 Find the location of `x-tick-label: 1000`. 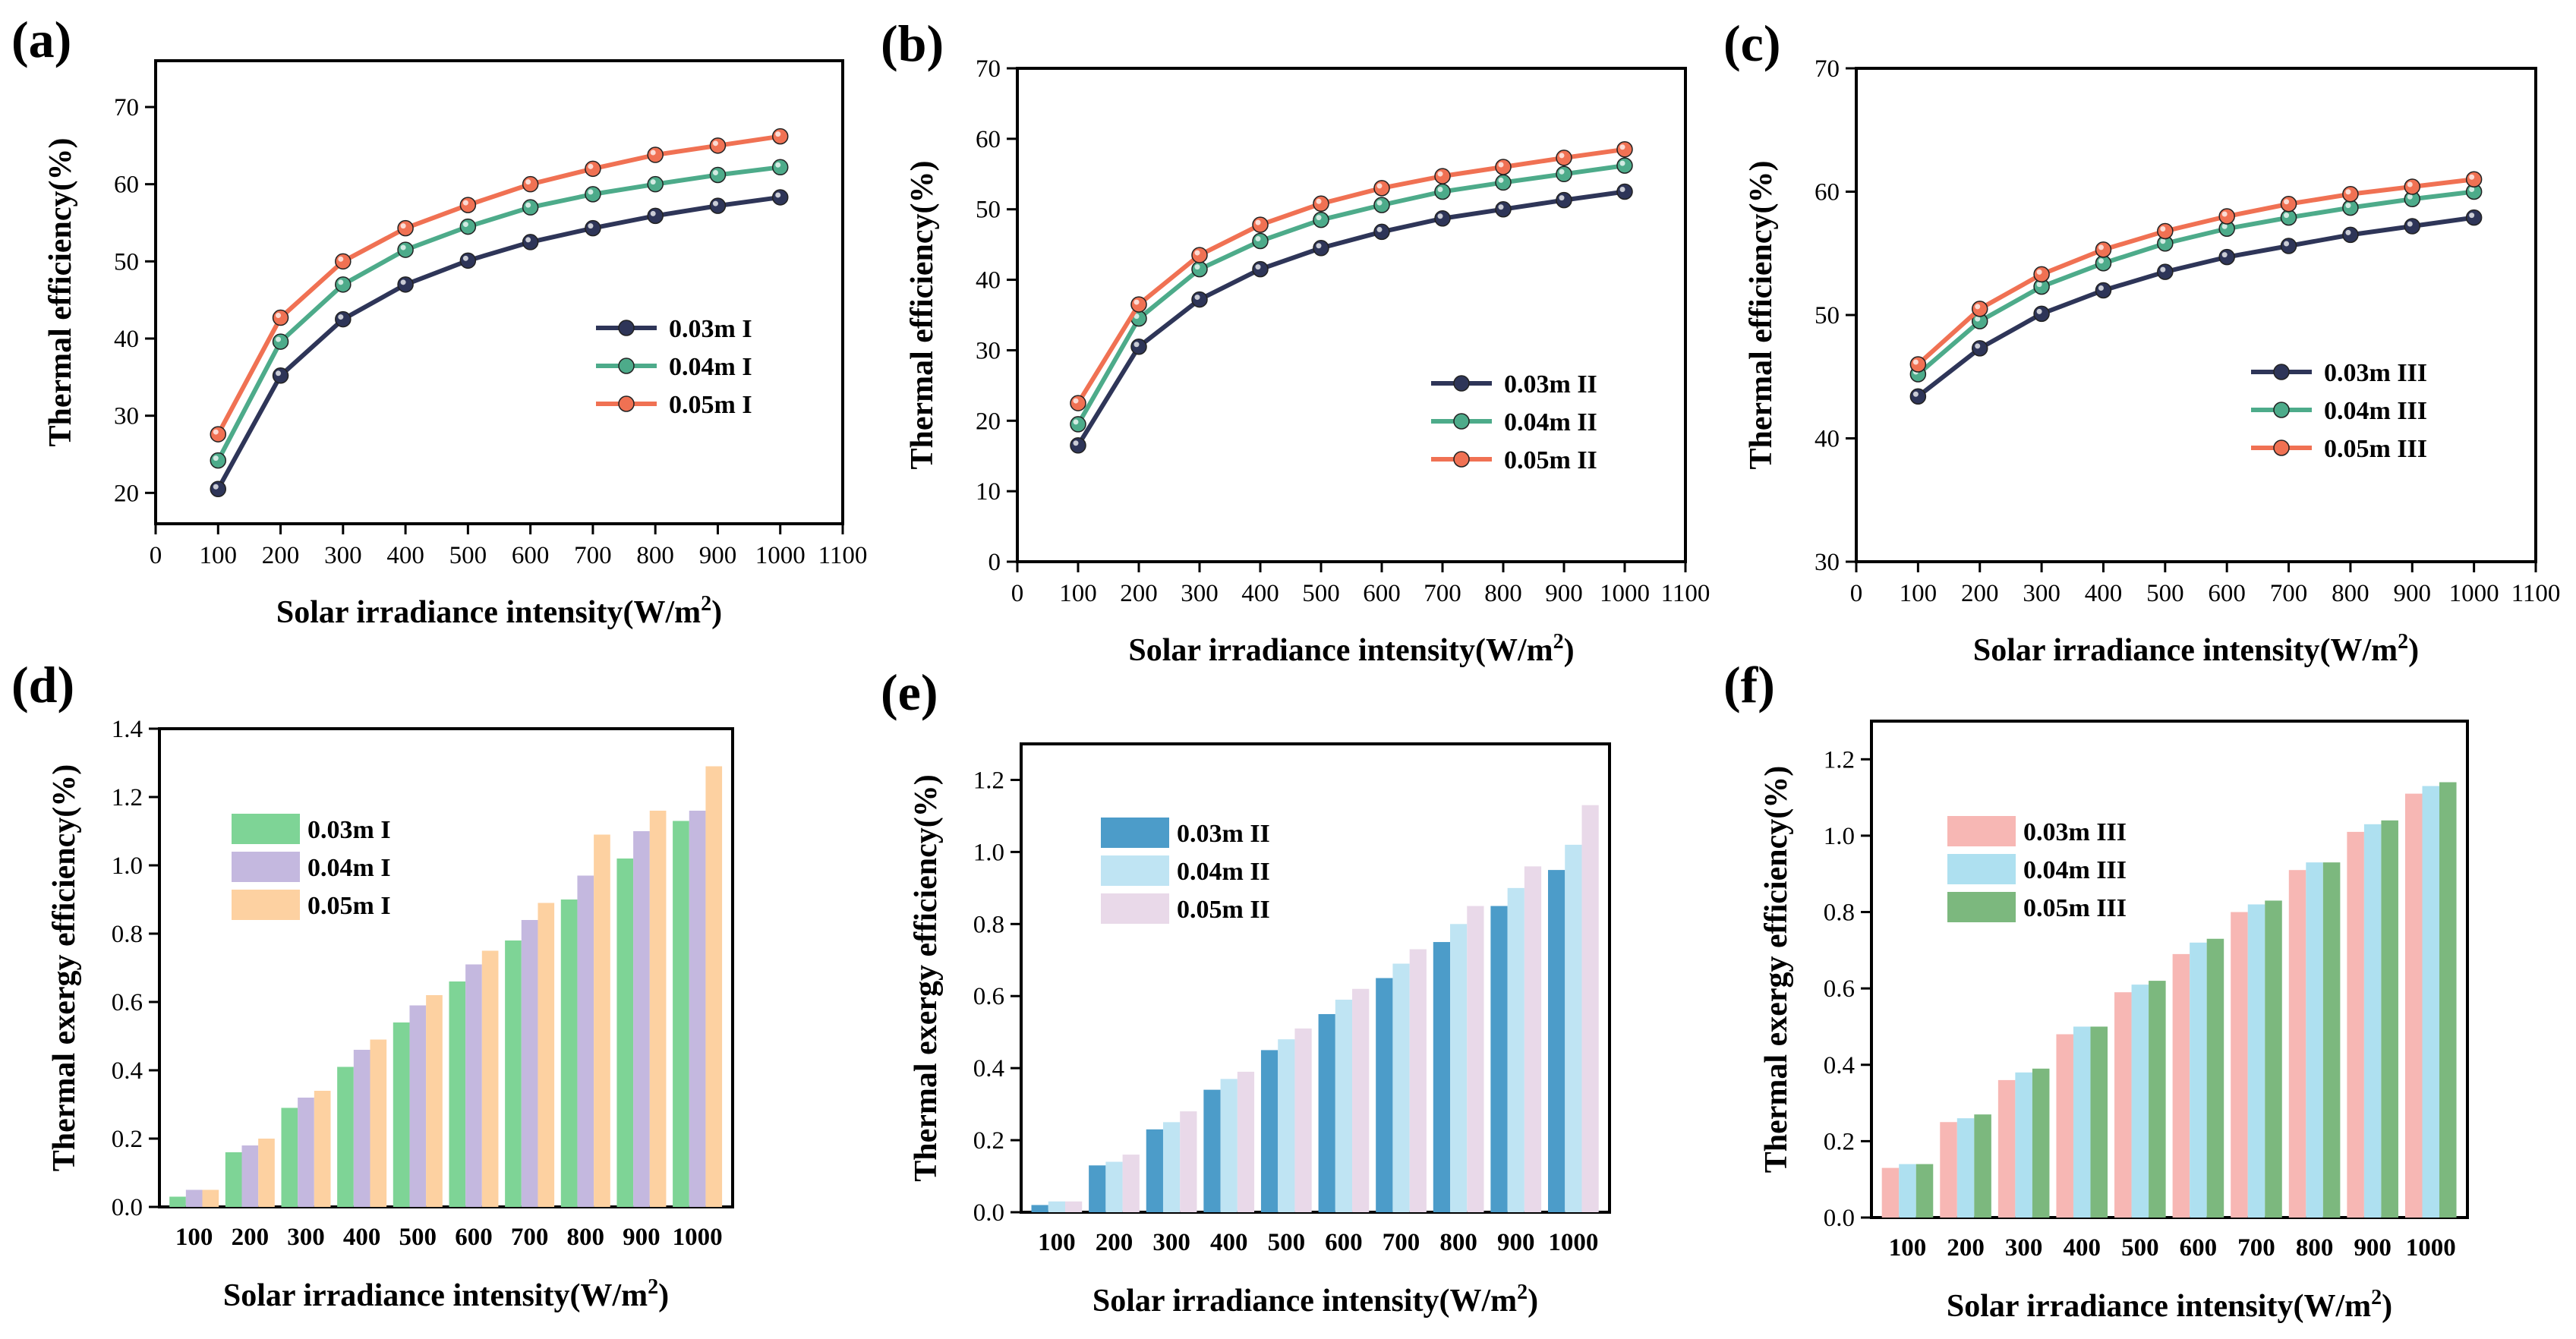

x-tick-label: 1000 is located at coordinates (698, 1238).